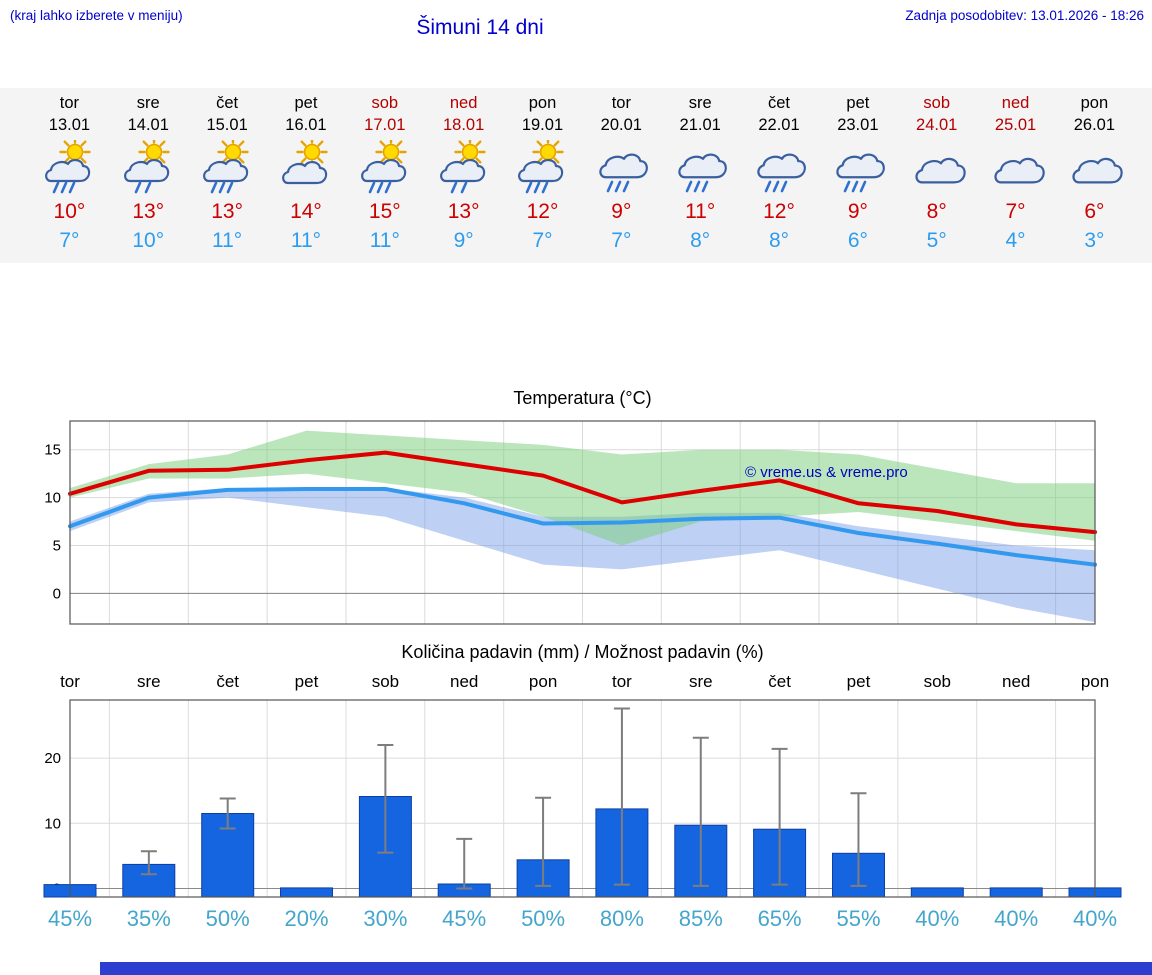  Describe the element at coordinates (700, 103) in the screenshot. I see `day-name: sre` at that location.